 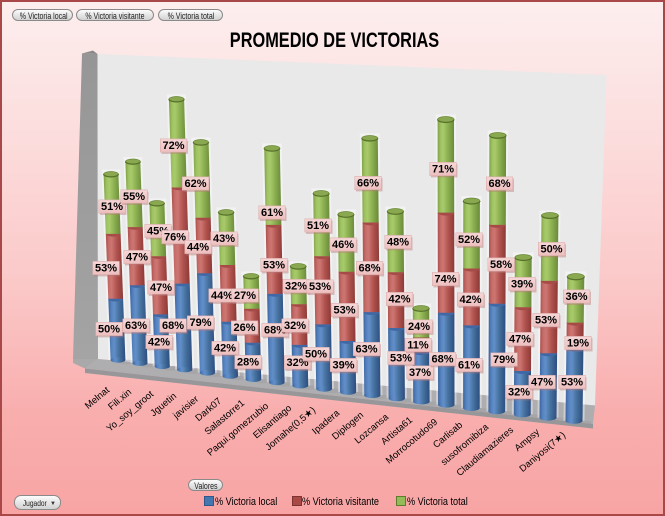 I want to click on svg-text: 62%, so click(x=195, y=184).